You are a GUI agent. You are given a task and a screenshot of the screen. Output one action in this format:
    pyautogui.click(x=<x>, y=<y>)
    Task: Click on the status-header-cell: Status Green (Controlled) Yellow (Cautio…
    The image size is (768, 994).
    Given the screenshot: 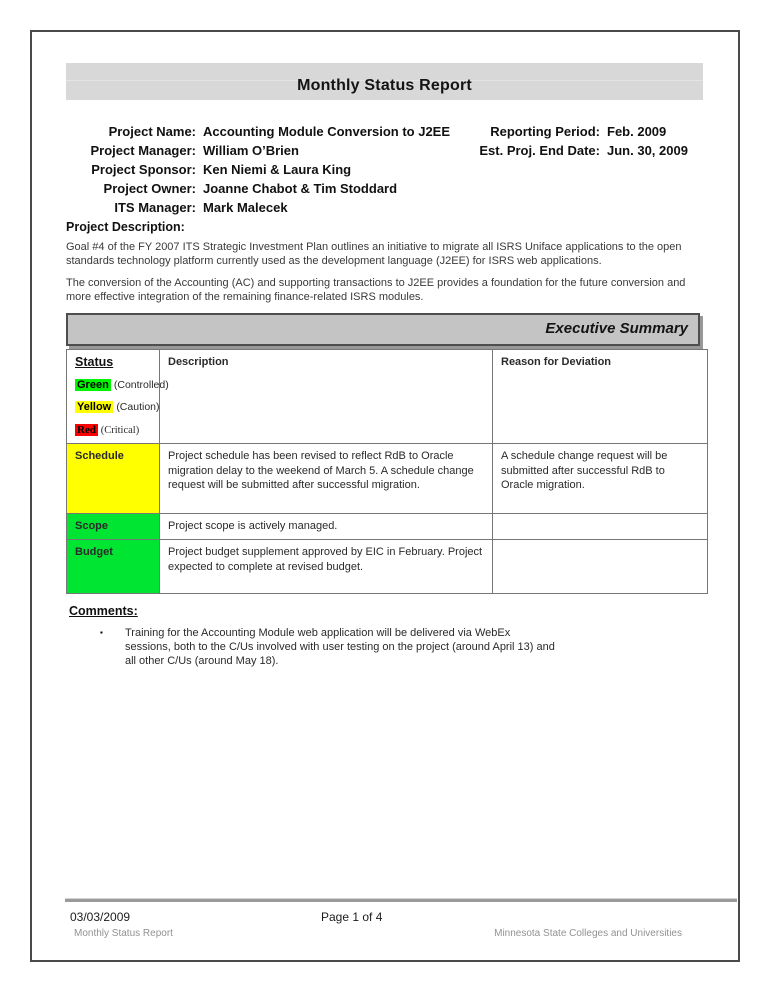 What is the action you would take?
    pyautogui.click(x=117, y=396)
    